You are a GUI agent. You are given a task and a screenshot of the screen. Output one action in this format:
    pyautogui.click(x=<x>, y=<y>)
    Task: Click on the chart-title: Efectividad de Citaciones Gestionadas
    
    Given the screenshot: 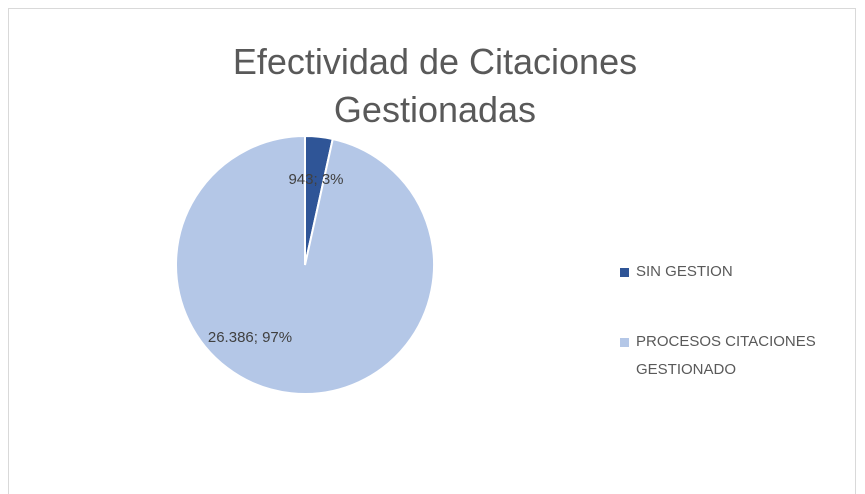 What is the action you would take?
    pyautogui.click(x=435, y=85)
    